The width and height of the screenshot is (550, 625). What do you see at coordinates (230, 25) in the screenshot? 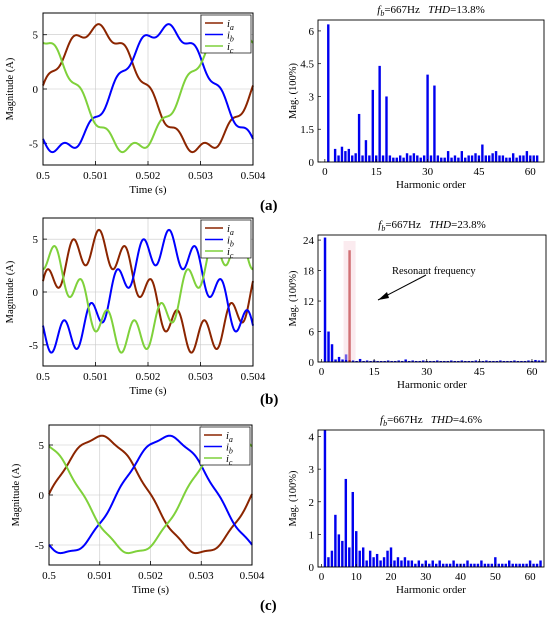
I see `legend-label-ia: ia` at bounding box center [230, 25].